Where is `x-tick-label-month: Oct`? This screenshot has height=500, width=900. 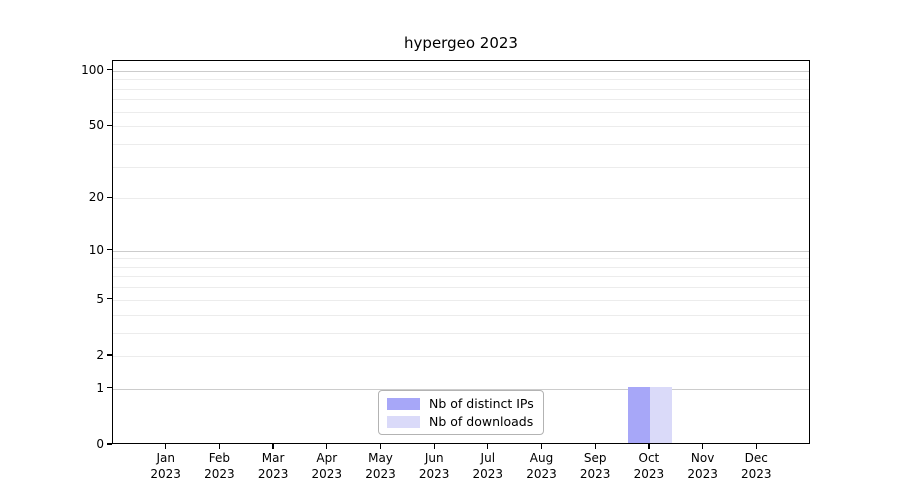 x-tick-label-month: Oct is located at coordinates (649, 458).